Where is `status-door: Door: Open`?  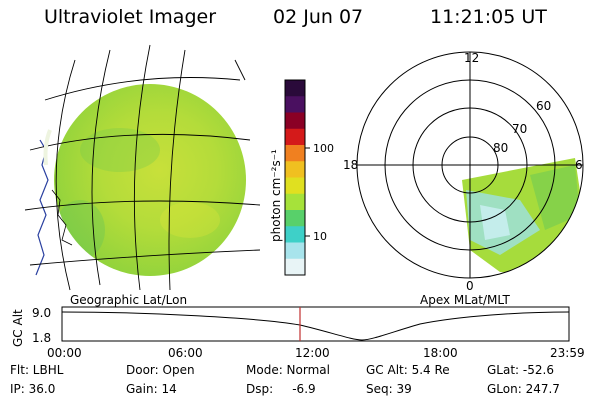 status-door: Door: Open is located at coordinates (160, 370).